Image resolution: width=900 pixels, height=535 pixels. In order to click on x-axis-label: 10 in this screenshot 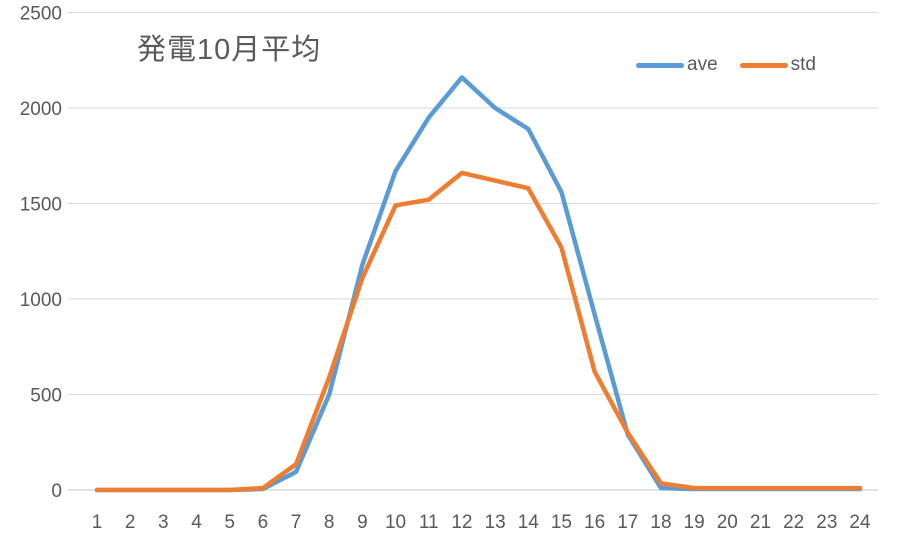, I will do `click(395, 522)`.